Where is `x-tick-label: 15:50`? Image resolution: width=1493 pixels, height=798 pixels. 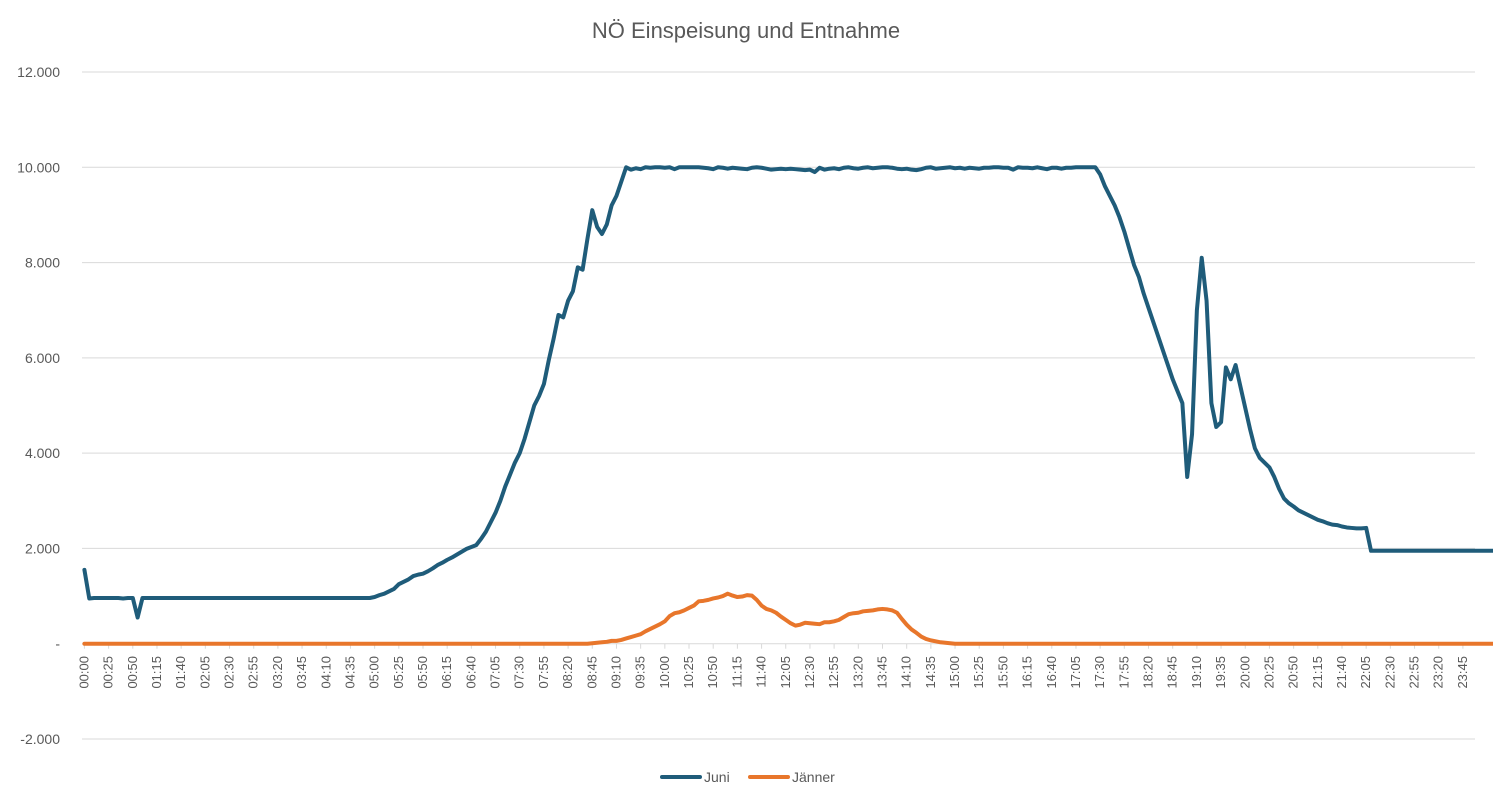
x-tick-label: 15:50 is located at coordinates (1002, 672).